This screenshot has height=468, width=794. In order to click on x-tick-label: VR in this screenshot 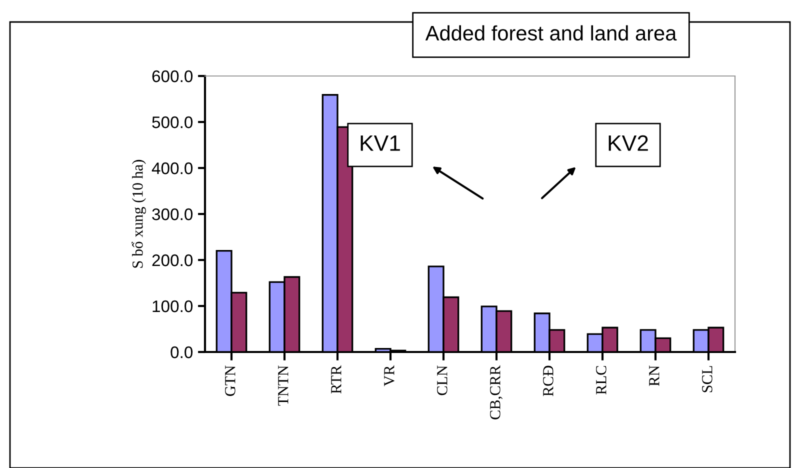, I will do `click(389, 375)`.